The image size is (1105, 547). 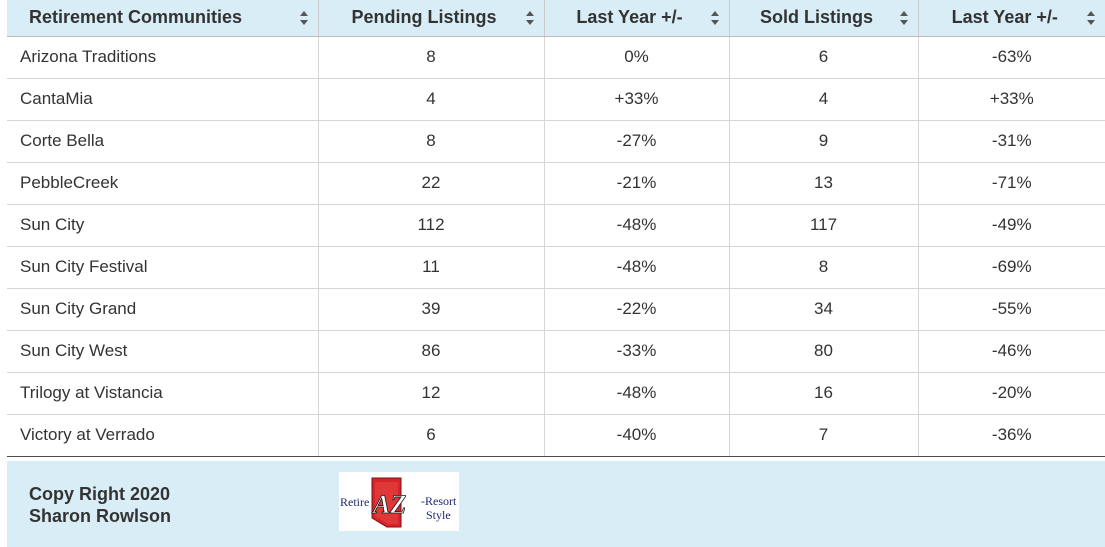 I want to click on pending-listings-cell: 4, so click(x=431, y=99).